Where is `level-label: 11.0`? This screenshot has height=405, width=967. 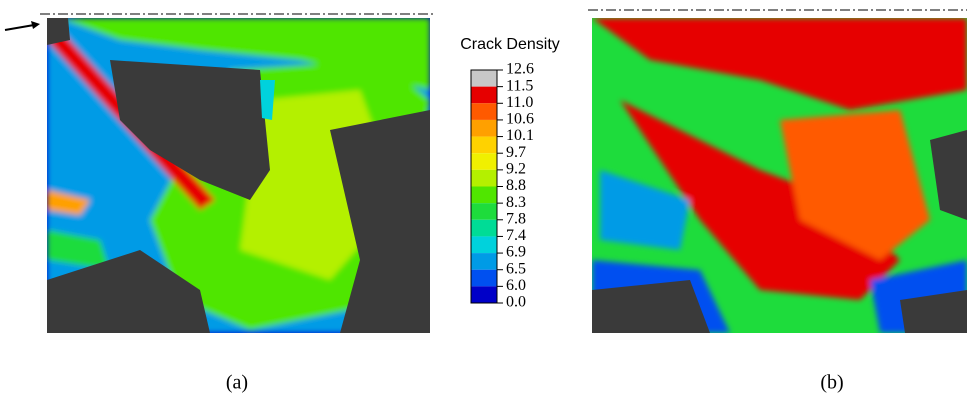
level-label: 11.0 is located at coordinates (519, 102).